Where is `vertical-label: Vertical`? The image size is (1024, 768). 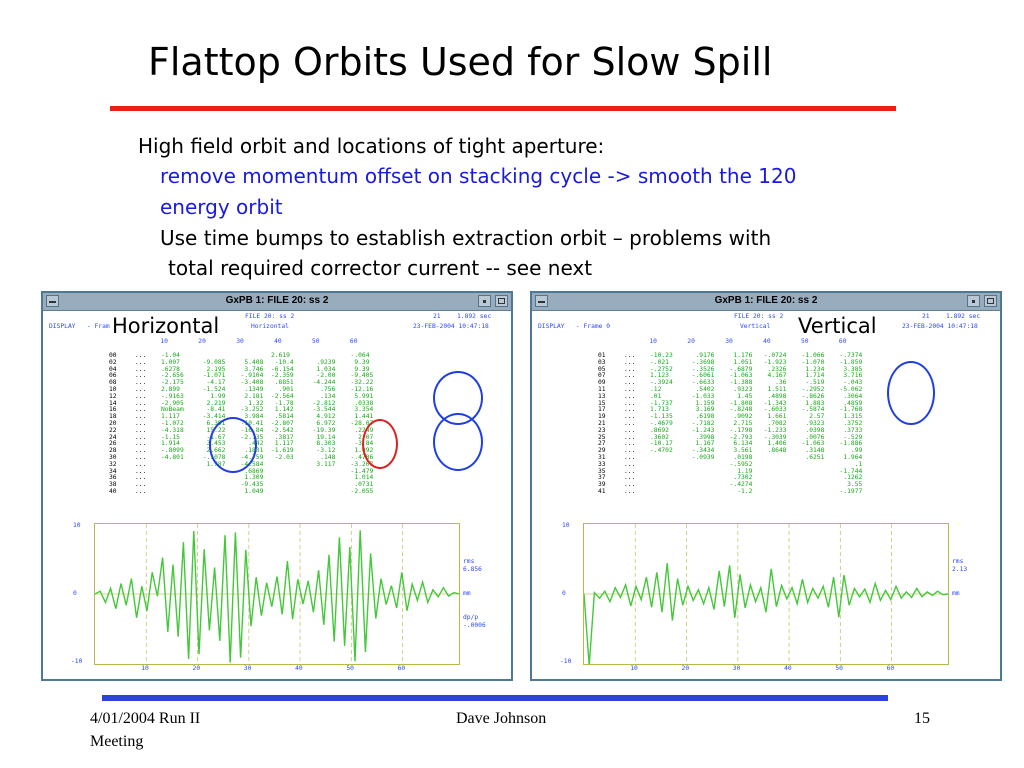 vertical-label: Vertical is located at coordinates (837, 326).